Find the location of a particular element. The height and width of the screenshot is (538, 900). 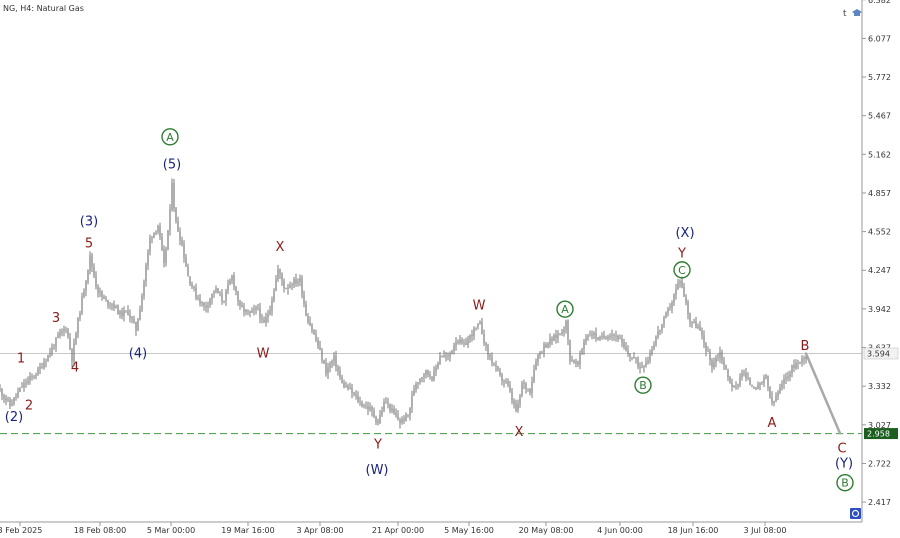

wave-label: Y is located at coordinates (377, 445).